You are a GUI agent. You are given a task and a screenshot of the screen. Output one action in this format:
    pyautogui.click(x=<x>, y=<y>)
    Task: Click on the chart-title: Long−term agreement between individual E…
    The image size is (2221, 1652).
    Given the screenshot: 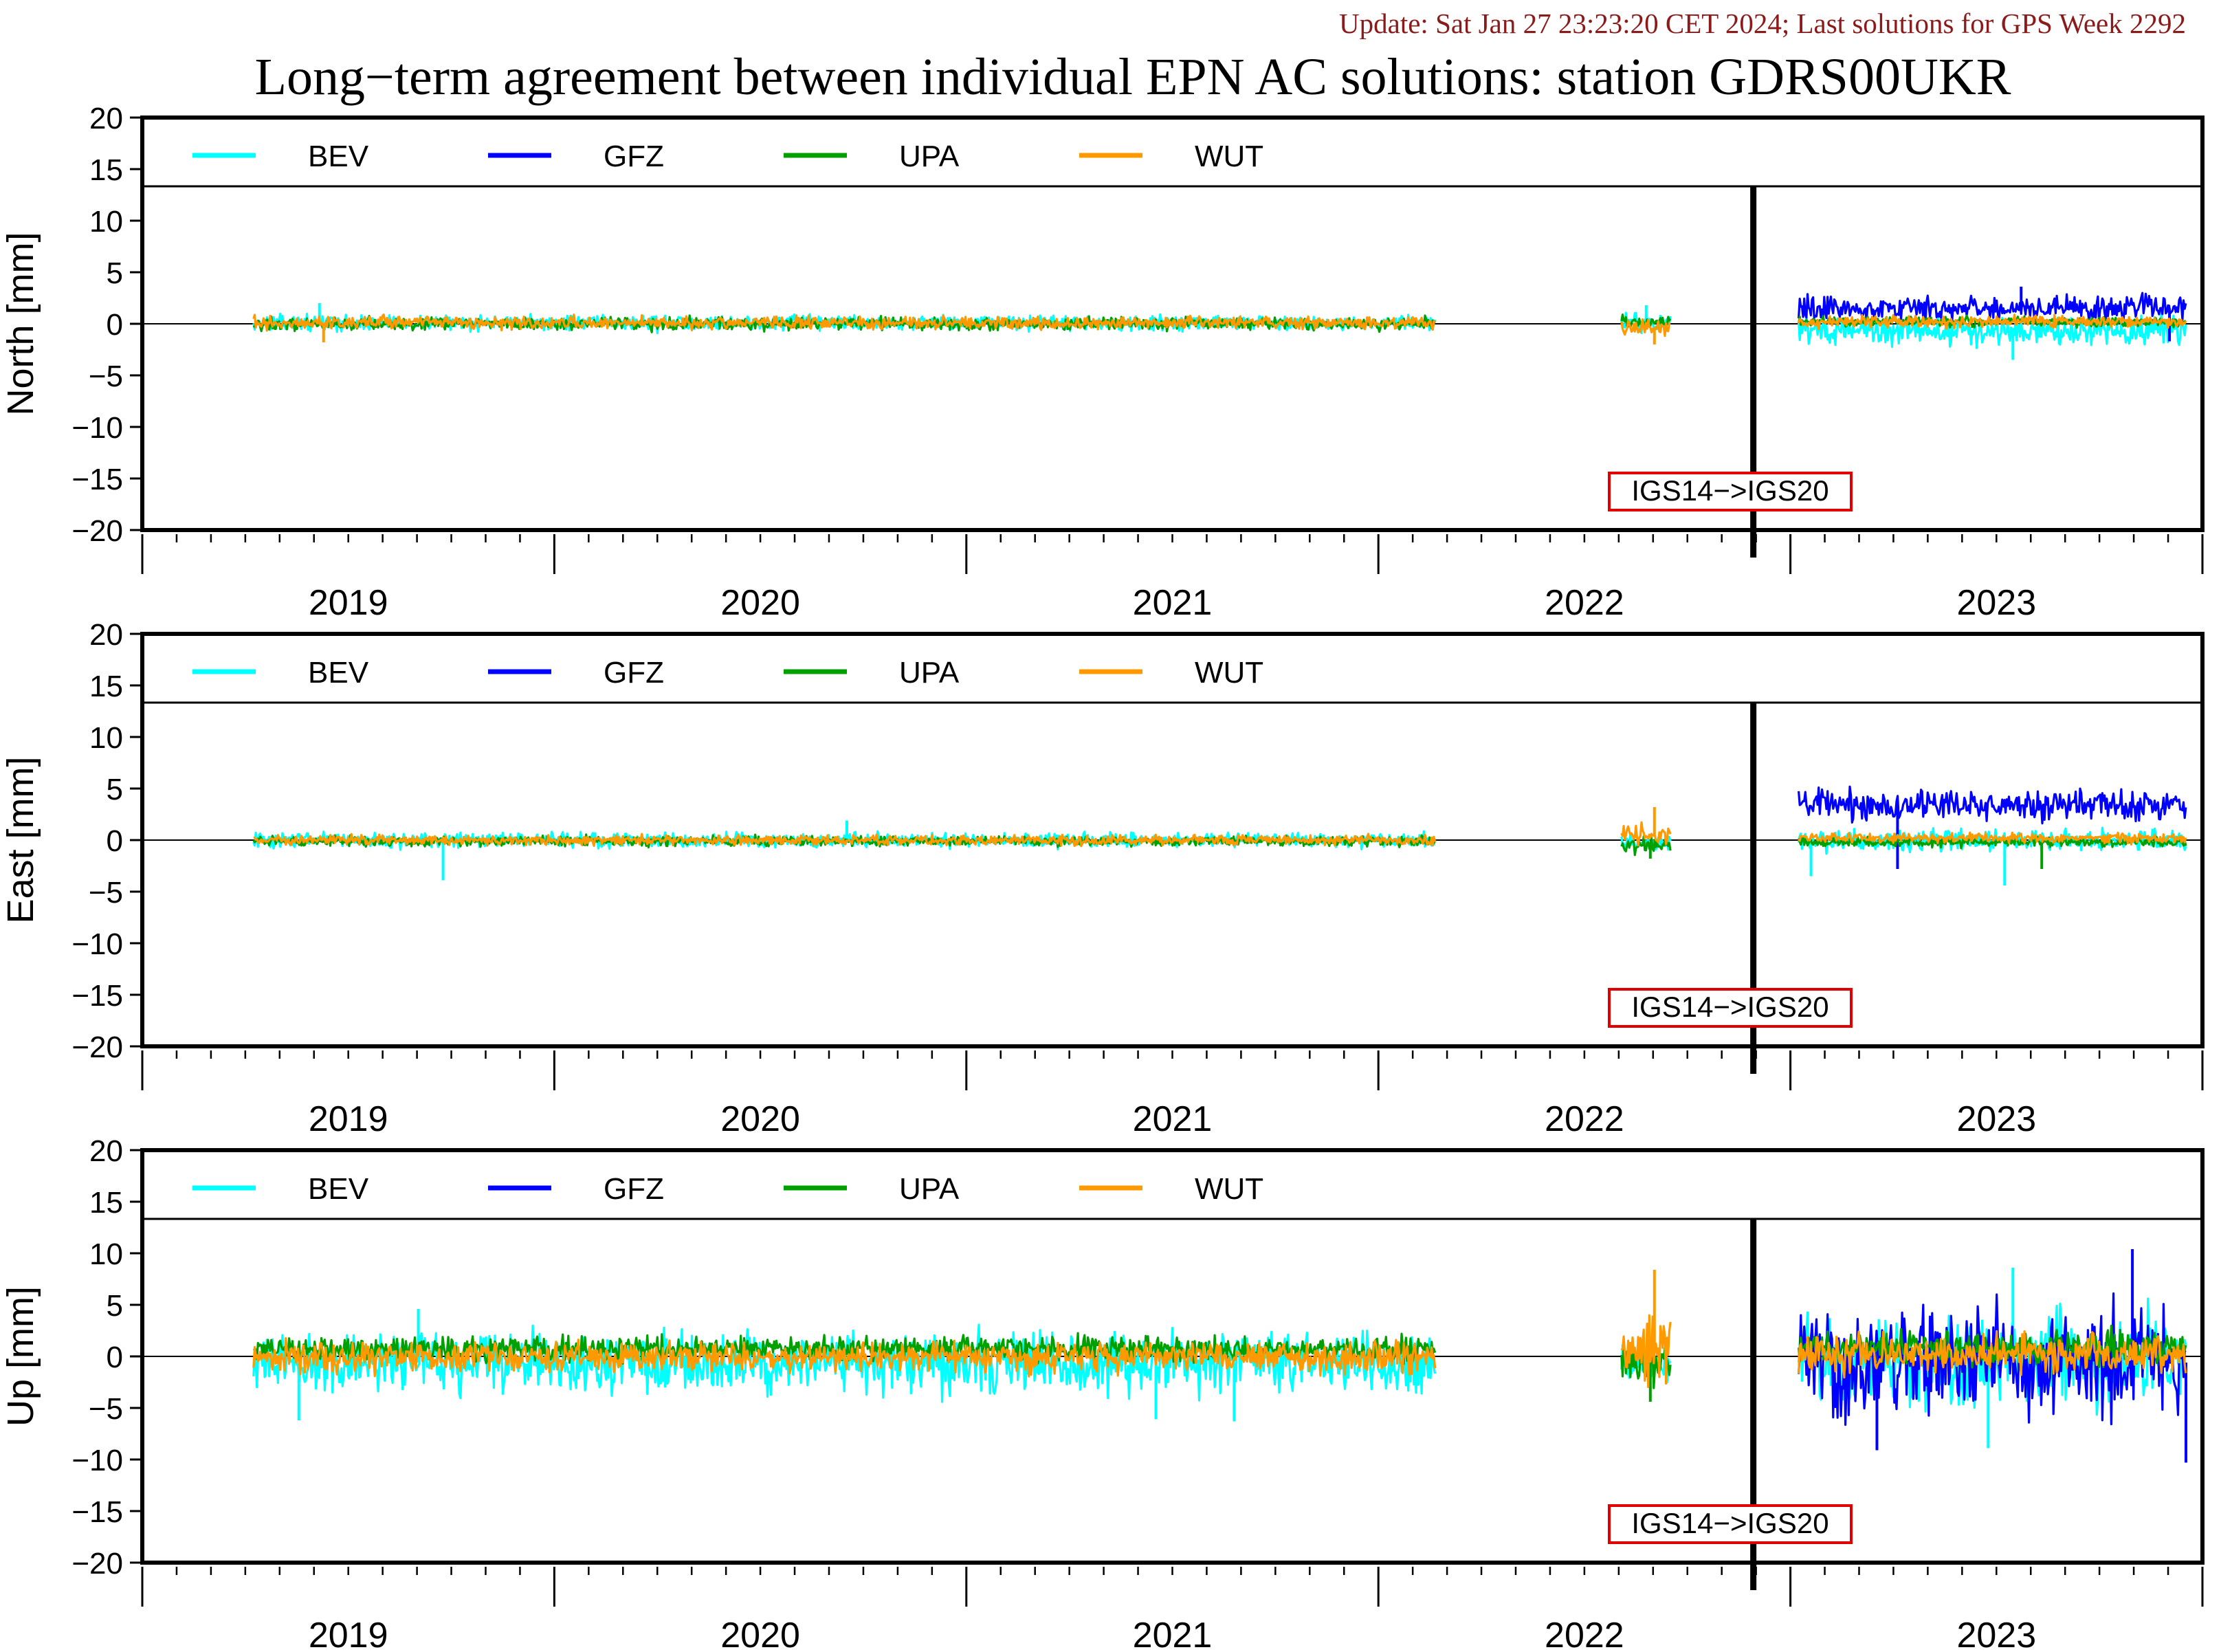 What is the action you would take?
    pyautogui.click(x=1133, y=77)
    